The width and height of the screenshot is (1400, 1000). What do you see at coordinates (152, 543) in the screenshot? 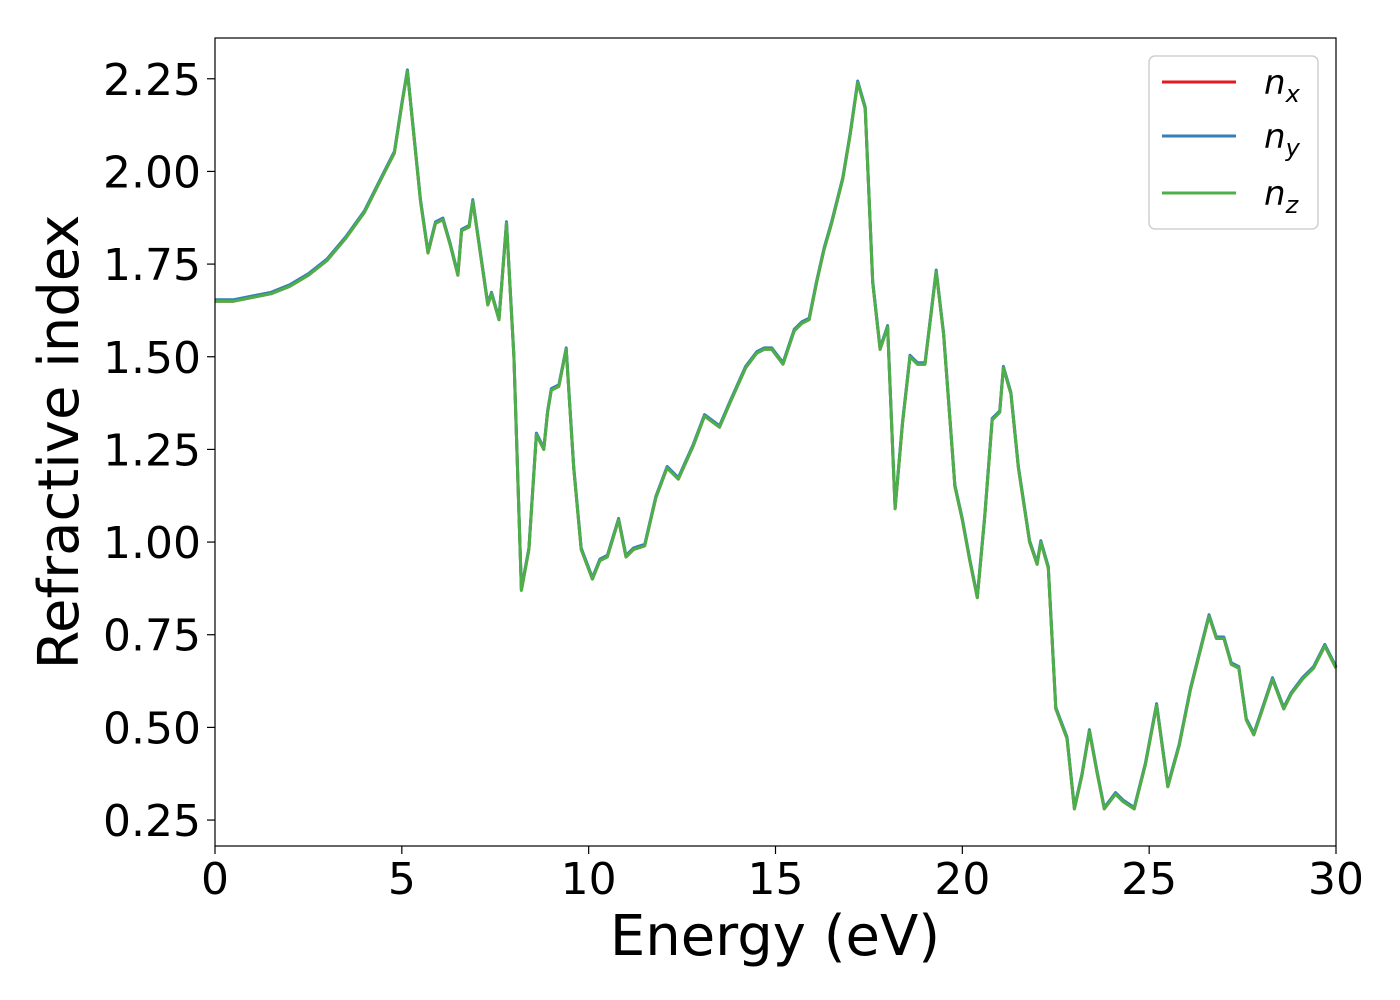
I see `y-tick-label: 1.00` at bounding box center [152, 543].